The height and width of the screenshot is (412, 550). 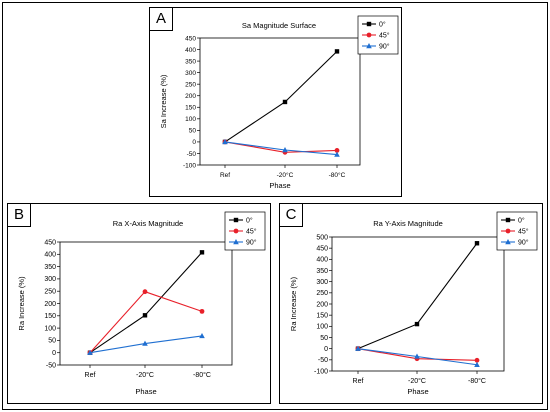 What do you see at coordinates (161, 19) in the screenshot?
I see `panel-label-a: A` at bounding box center [161, 19].